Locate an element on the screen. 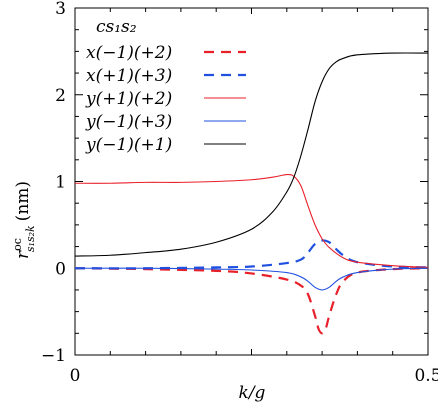  legend-label-4: y(−1)(+1) is located at coordinates (128, 145).